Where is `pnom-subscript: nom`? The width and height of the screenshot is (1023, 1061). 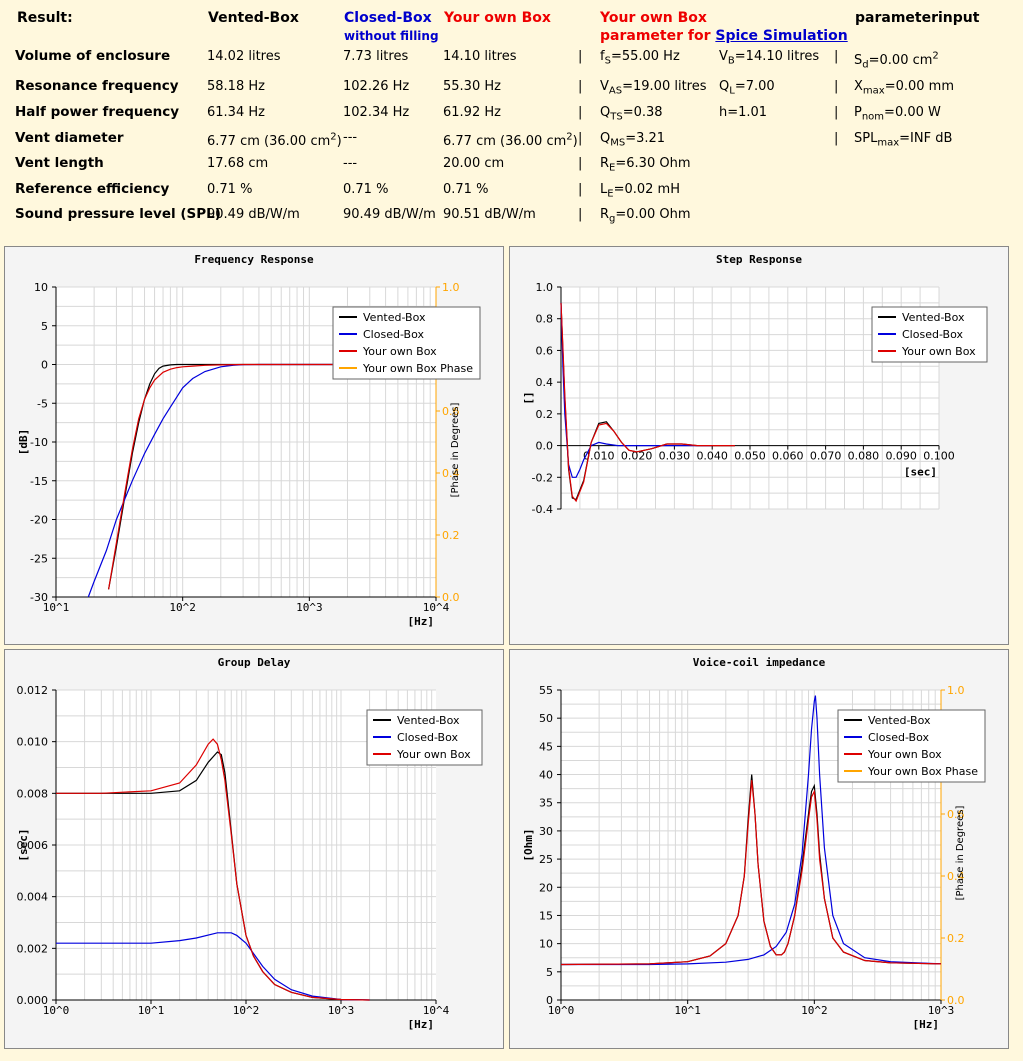
pnom-subscript: nom is located at coordinates (873, 117).